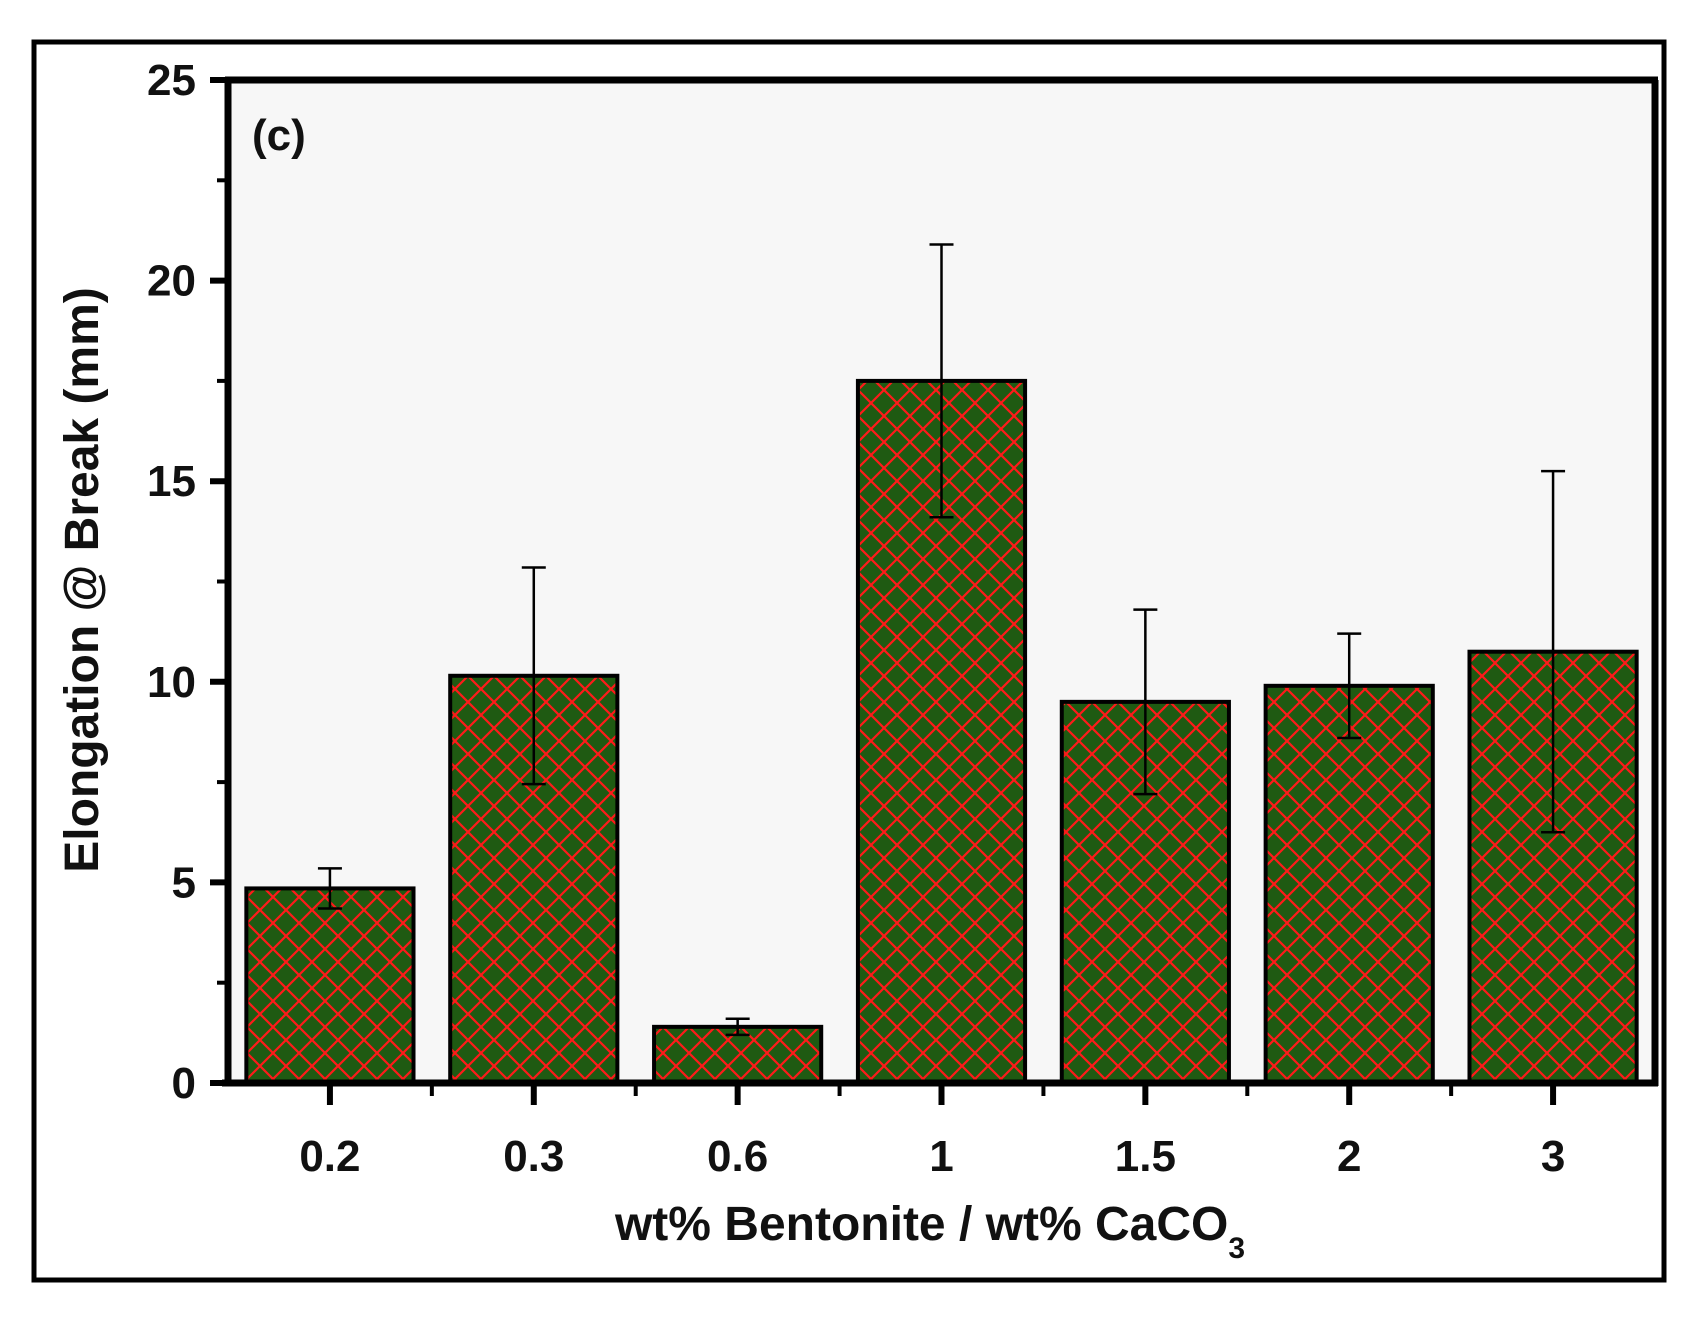 This screenshot has width=1699, height=1321. I want to click on x-tick-label-1: 1, so click(941, 1156).